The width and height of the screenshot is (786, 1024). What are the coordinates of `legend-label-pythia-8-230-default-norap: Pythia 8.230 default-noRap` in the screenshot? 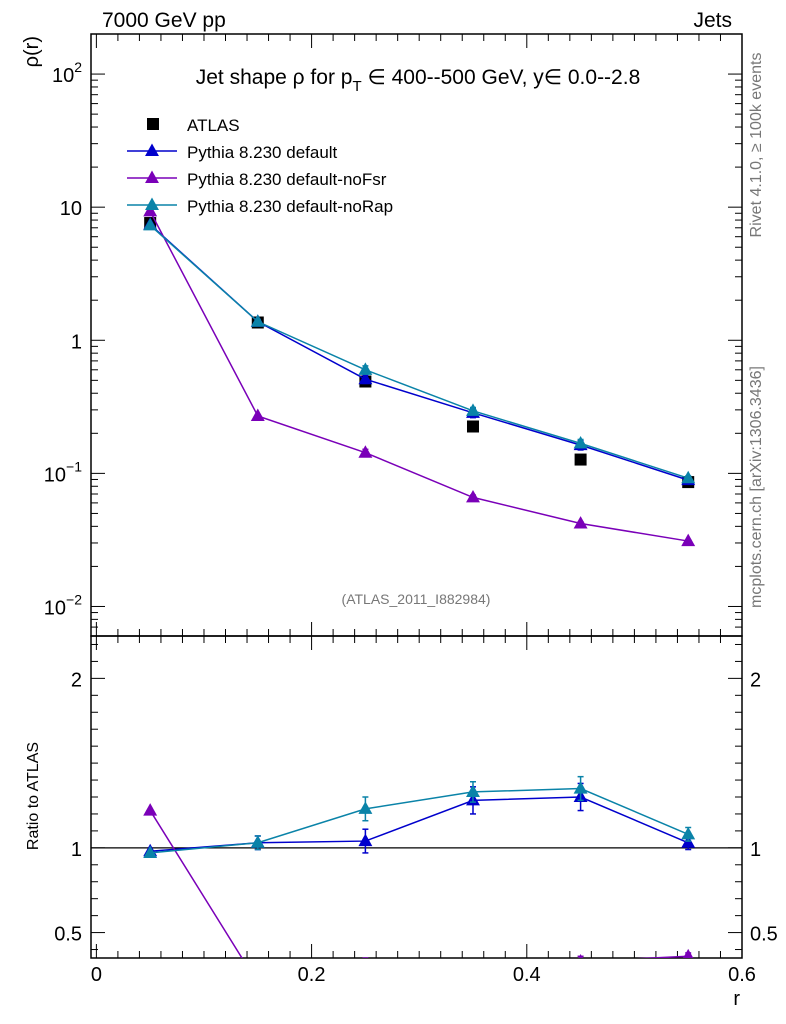 It's located at (290, 206).